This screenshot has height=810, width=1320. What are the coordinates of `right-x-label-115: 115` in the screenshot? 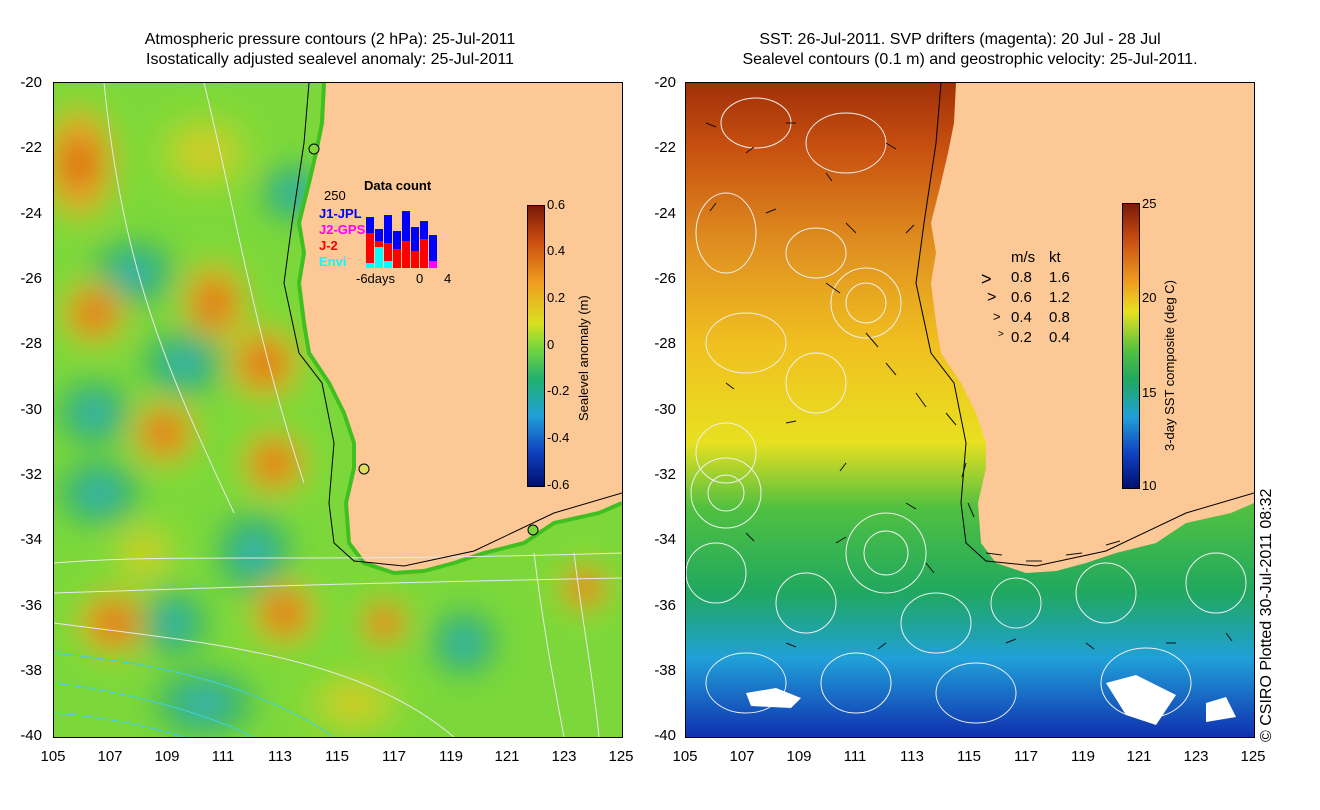 It's located at (969, 756).